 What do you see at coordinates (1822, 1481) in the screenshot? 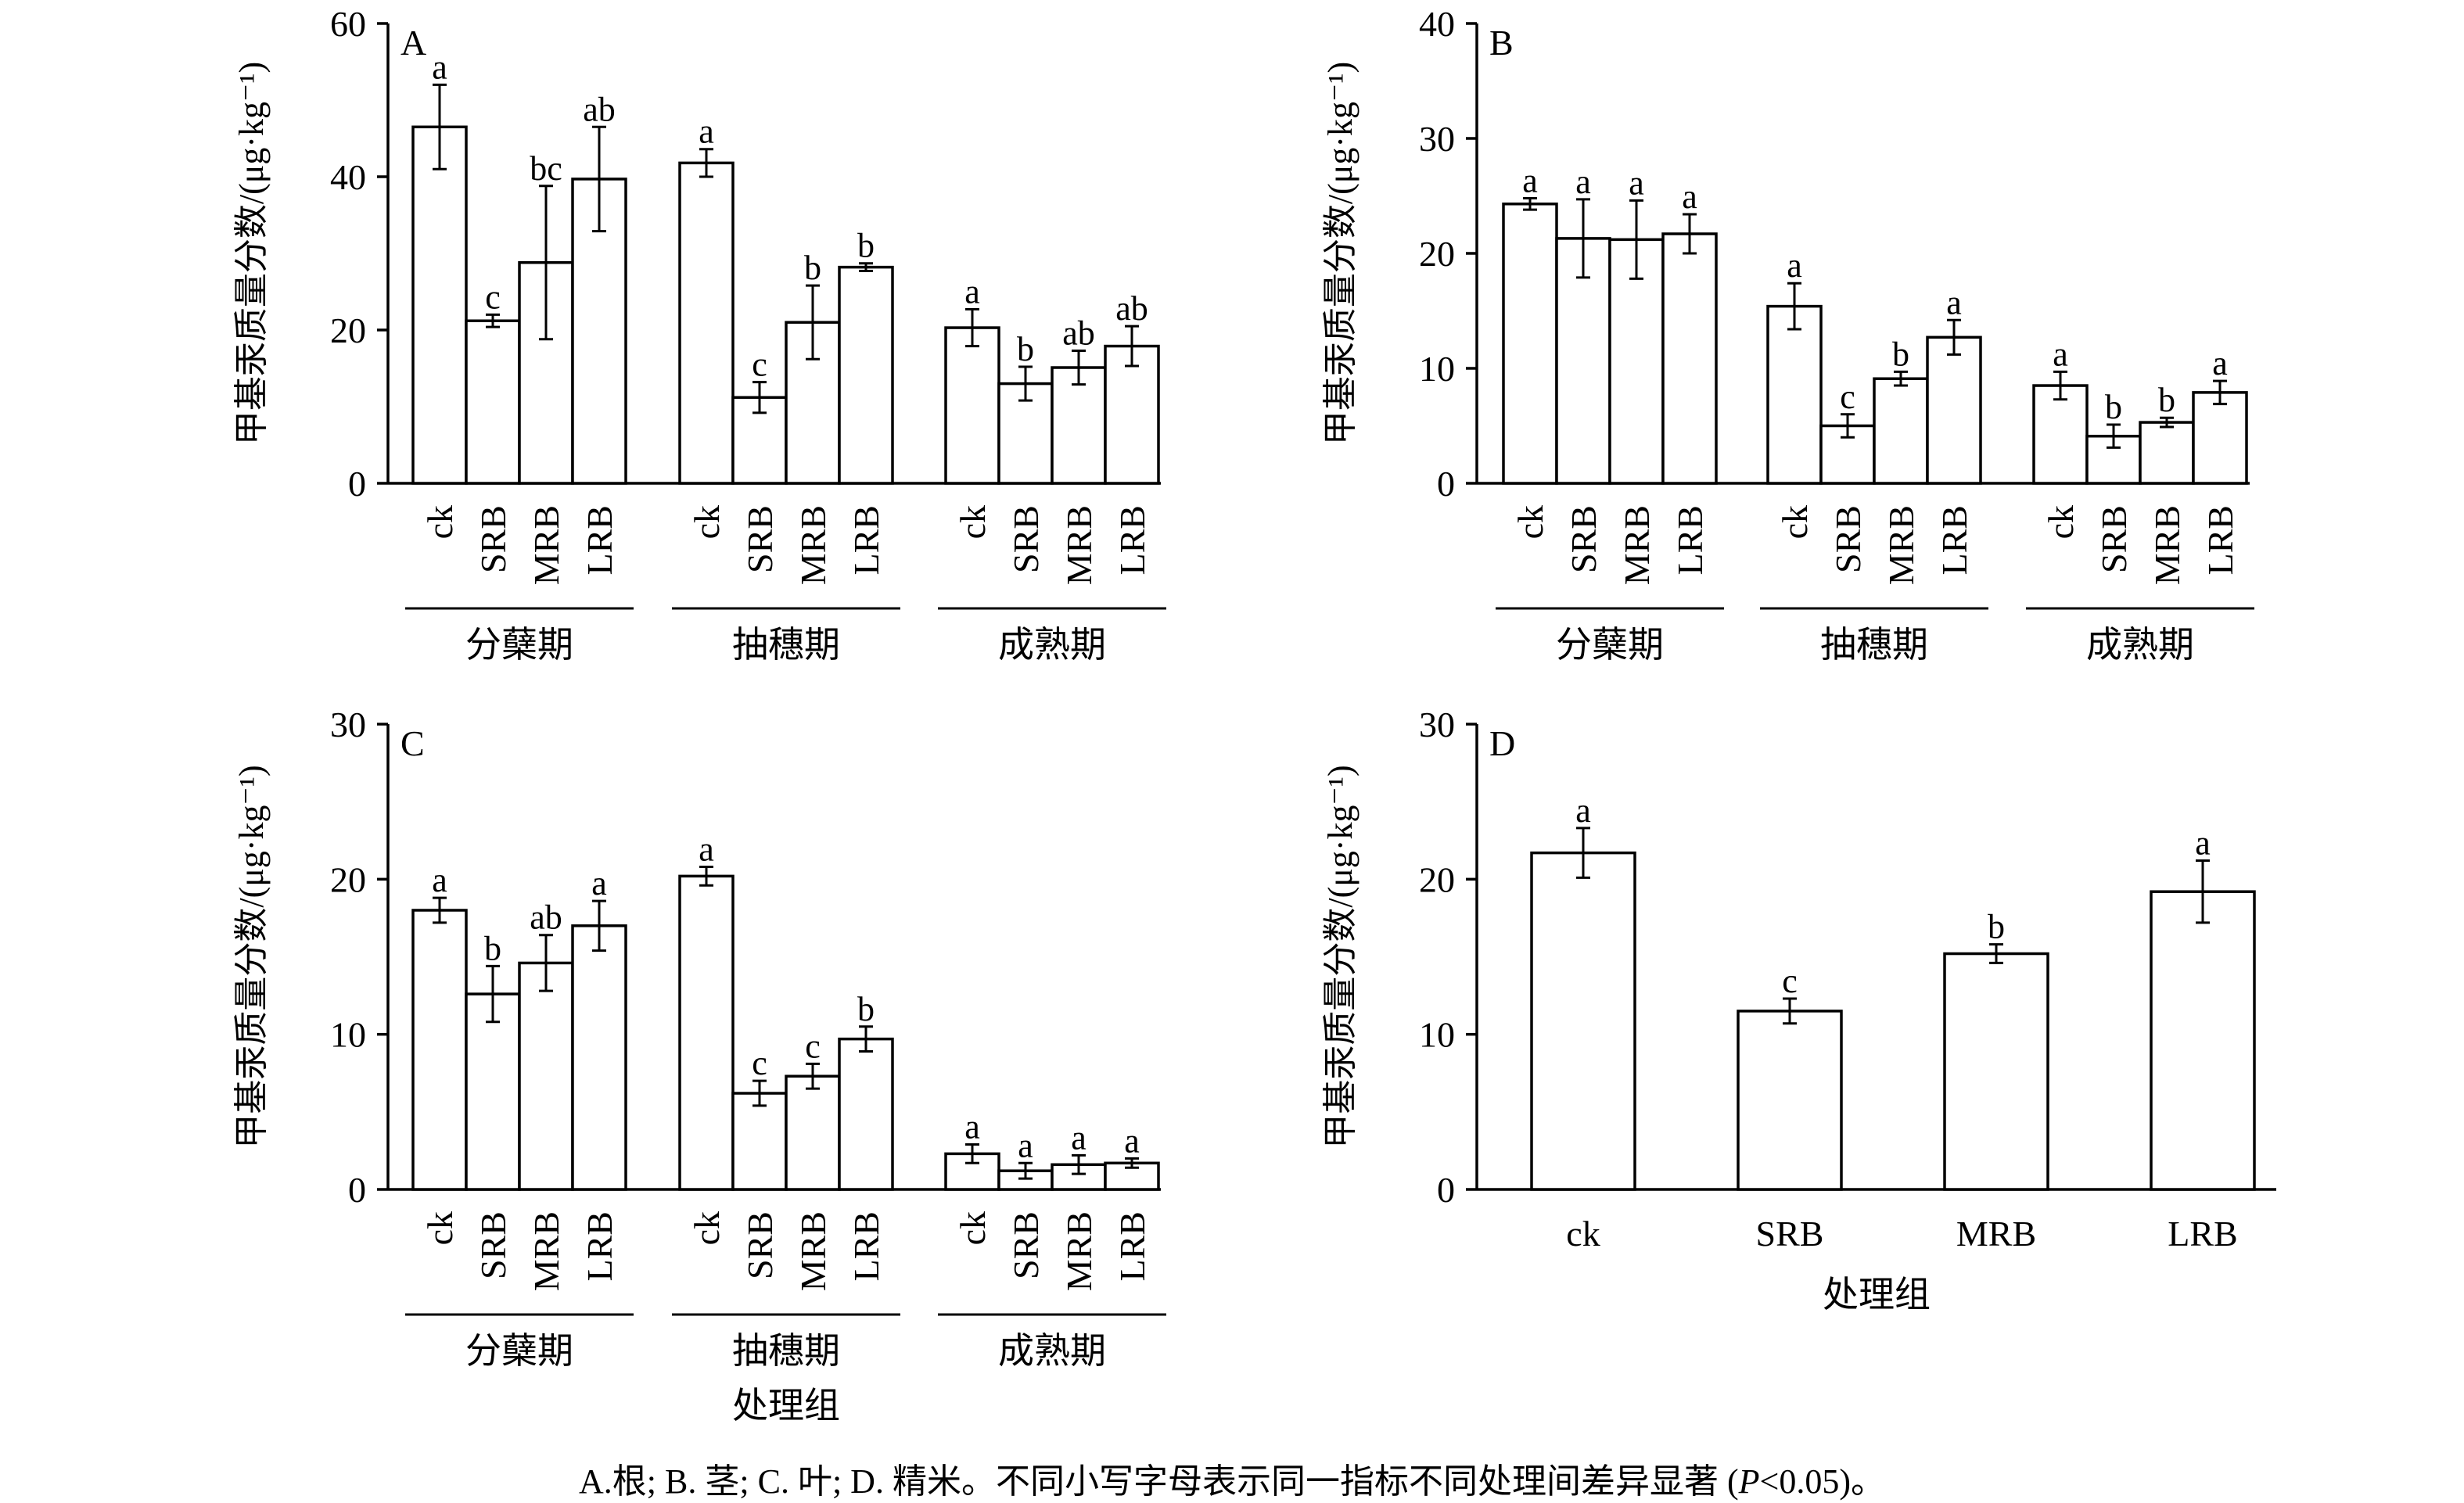
I see `caption-text-2: <0.05)。` at bounding box center [1822, 1481].